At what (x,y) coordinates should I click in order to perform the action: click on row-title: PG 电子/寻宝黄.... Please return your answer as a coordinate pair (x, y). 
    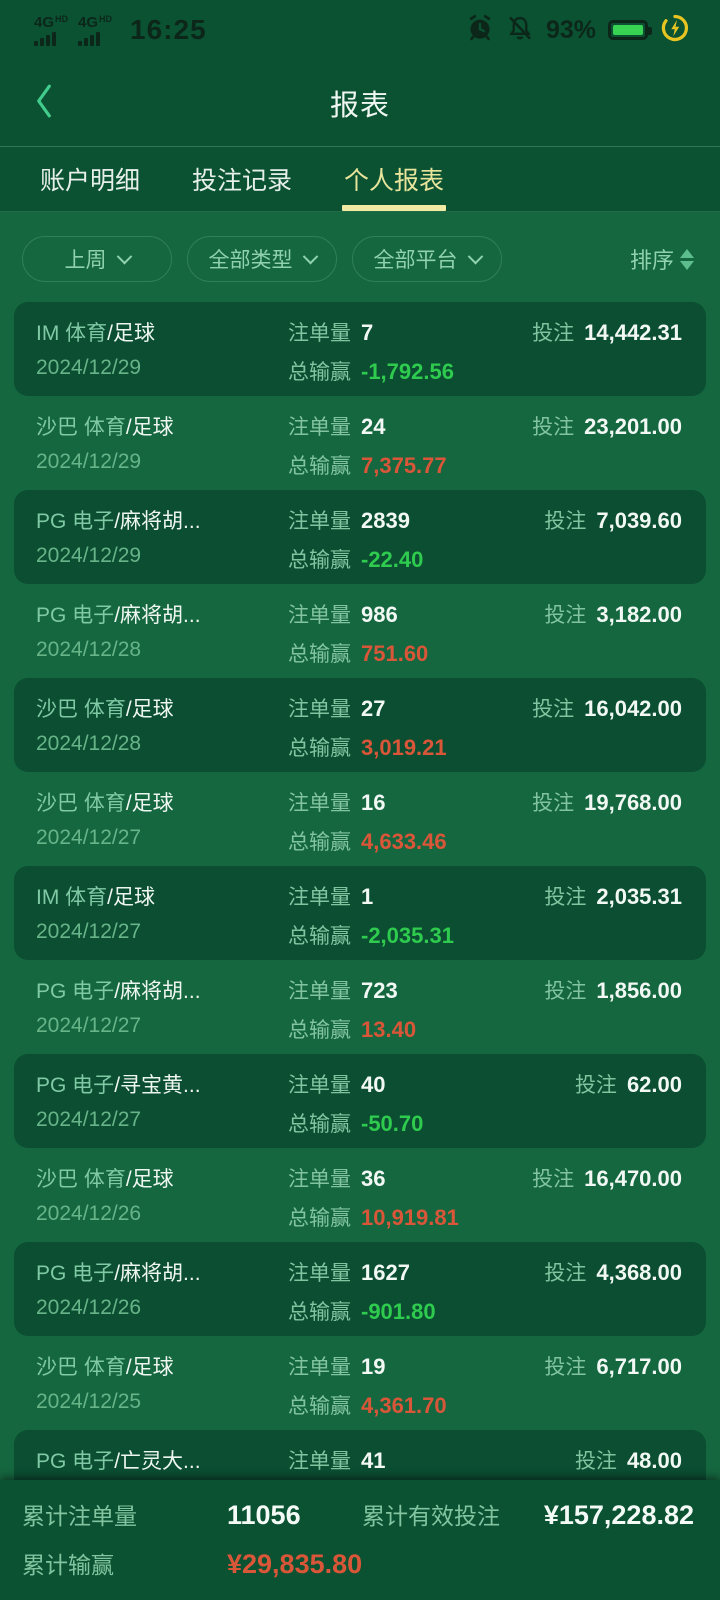
    Looking at the image, I should click on (162, 1084).